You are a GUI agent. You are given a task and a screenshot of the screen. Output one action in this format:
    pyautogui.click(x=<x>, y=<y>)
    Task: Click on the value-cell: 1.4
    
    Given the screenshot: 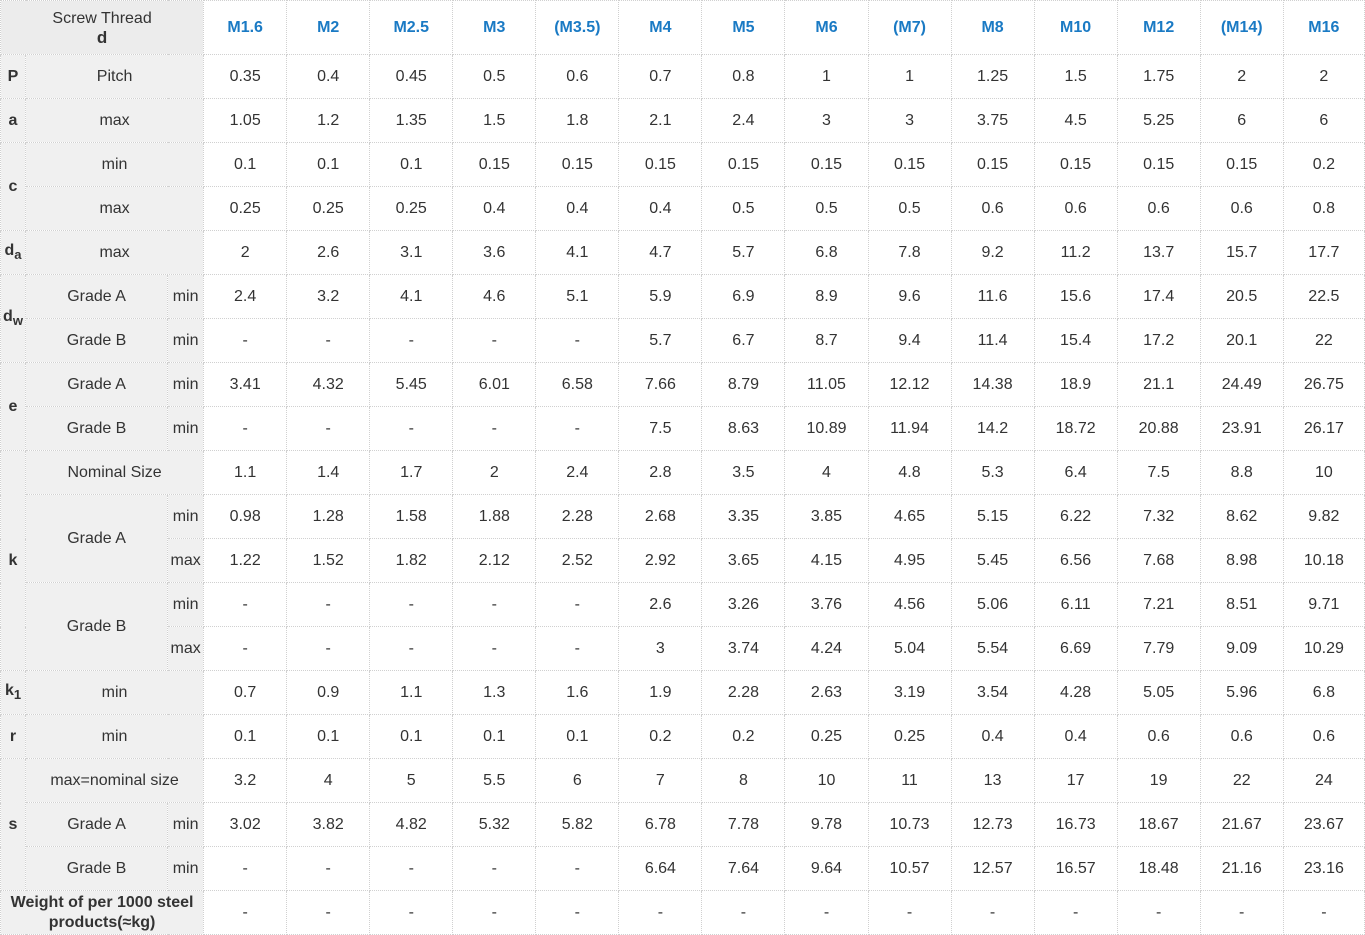 What is the action you would take?
    pyautogui.click(x=328, y=472)
    